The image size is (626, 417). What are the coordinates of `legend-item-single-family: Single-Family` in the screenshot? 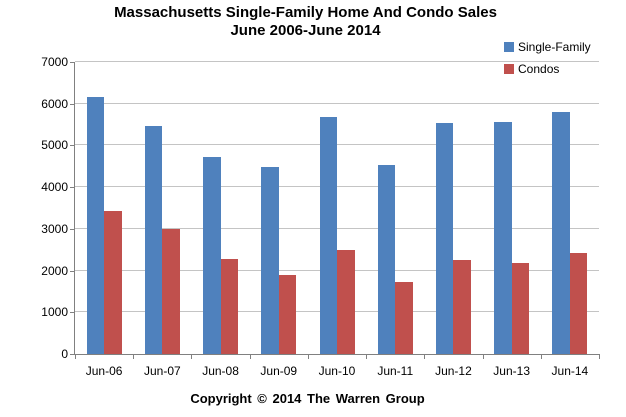 It's located at (547, 47).